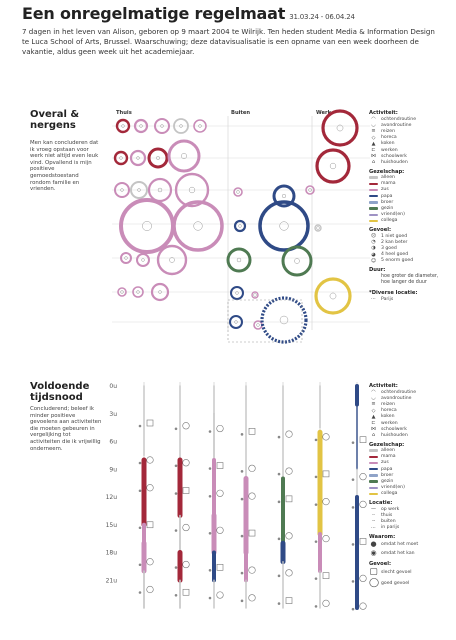  What do you see at coordinates (383, 521) in the screenshot?
I see `legend-locatie-buiten: ╌ buiten` at bounding box center [383, 521].